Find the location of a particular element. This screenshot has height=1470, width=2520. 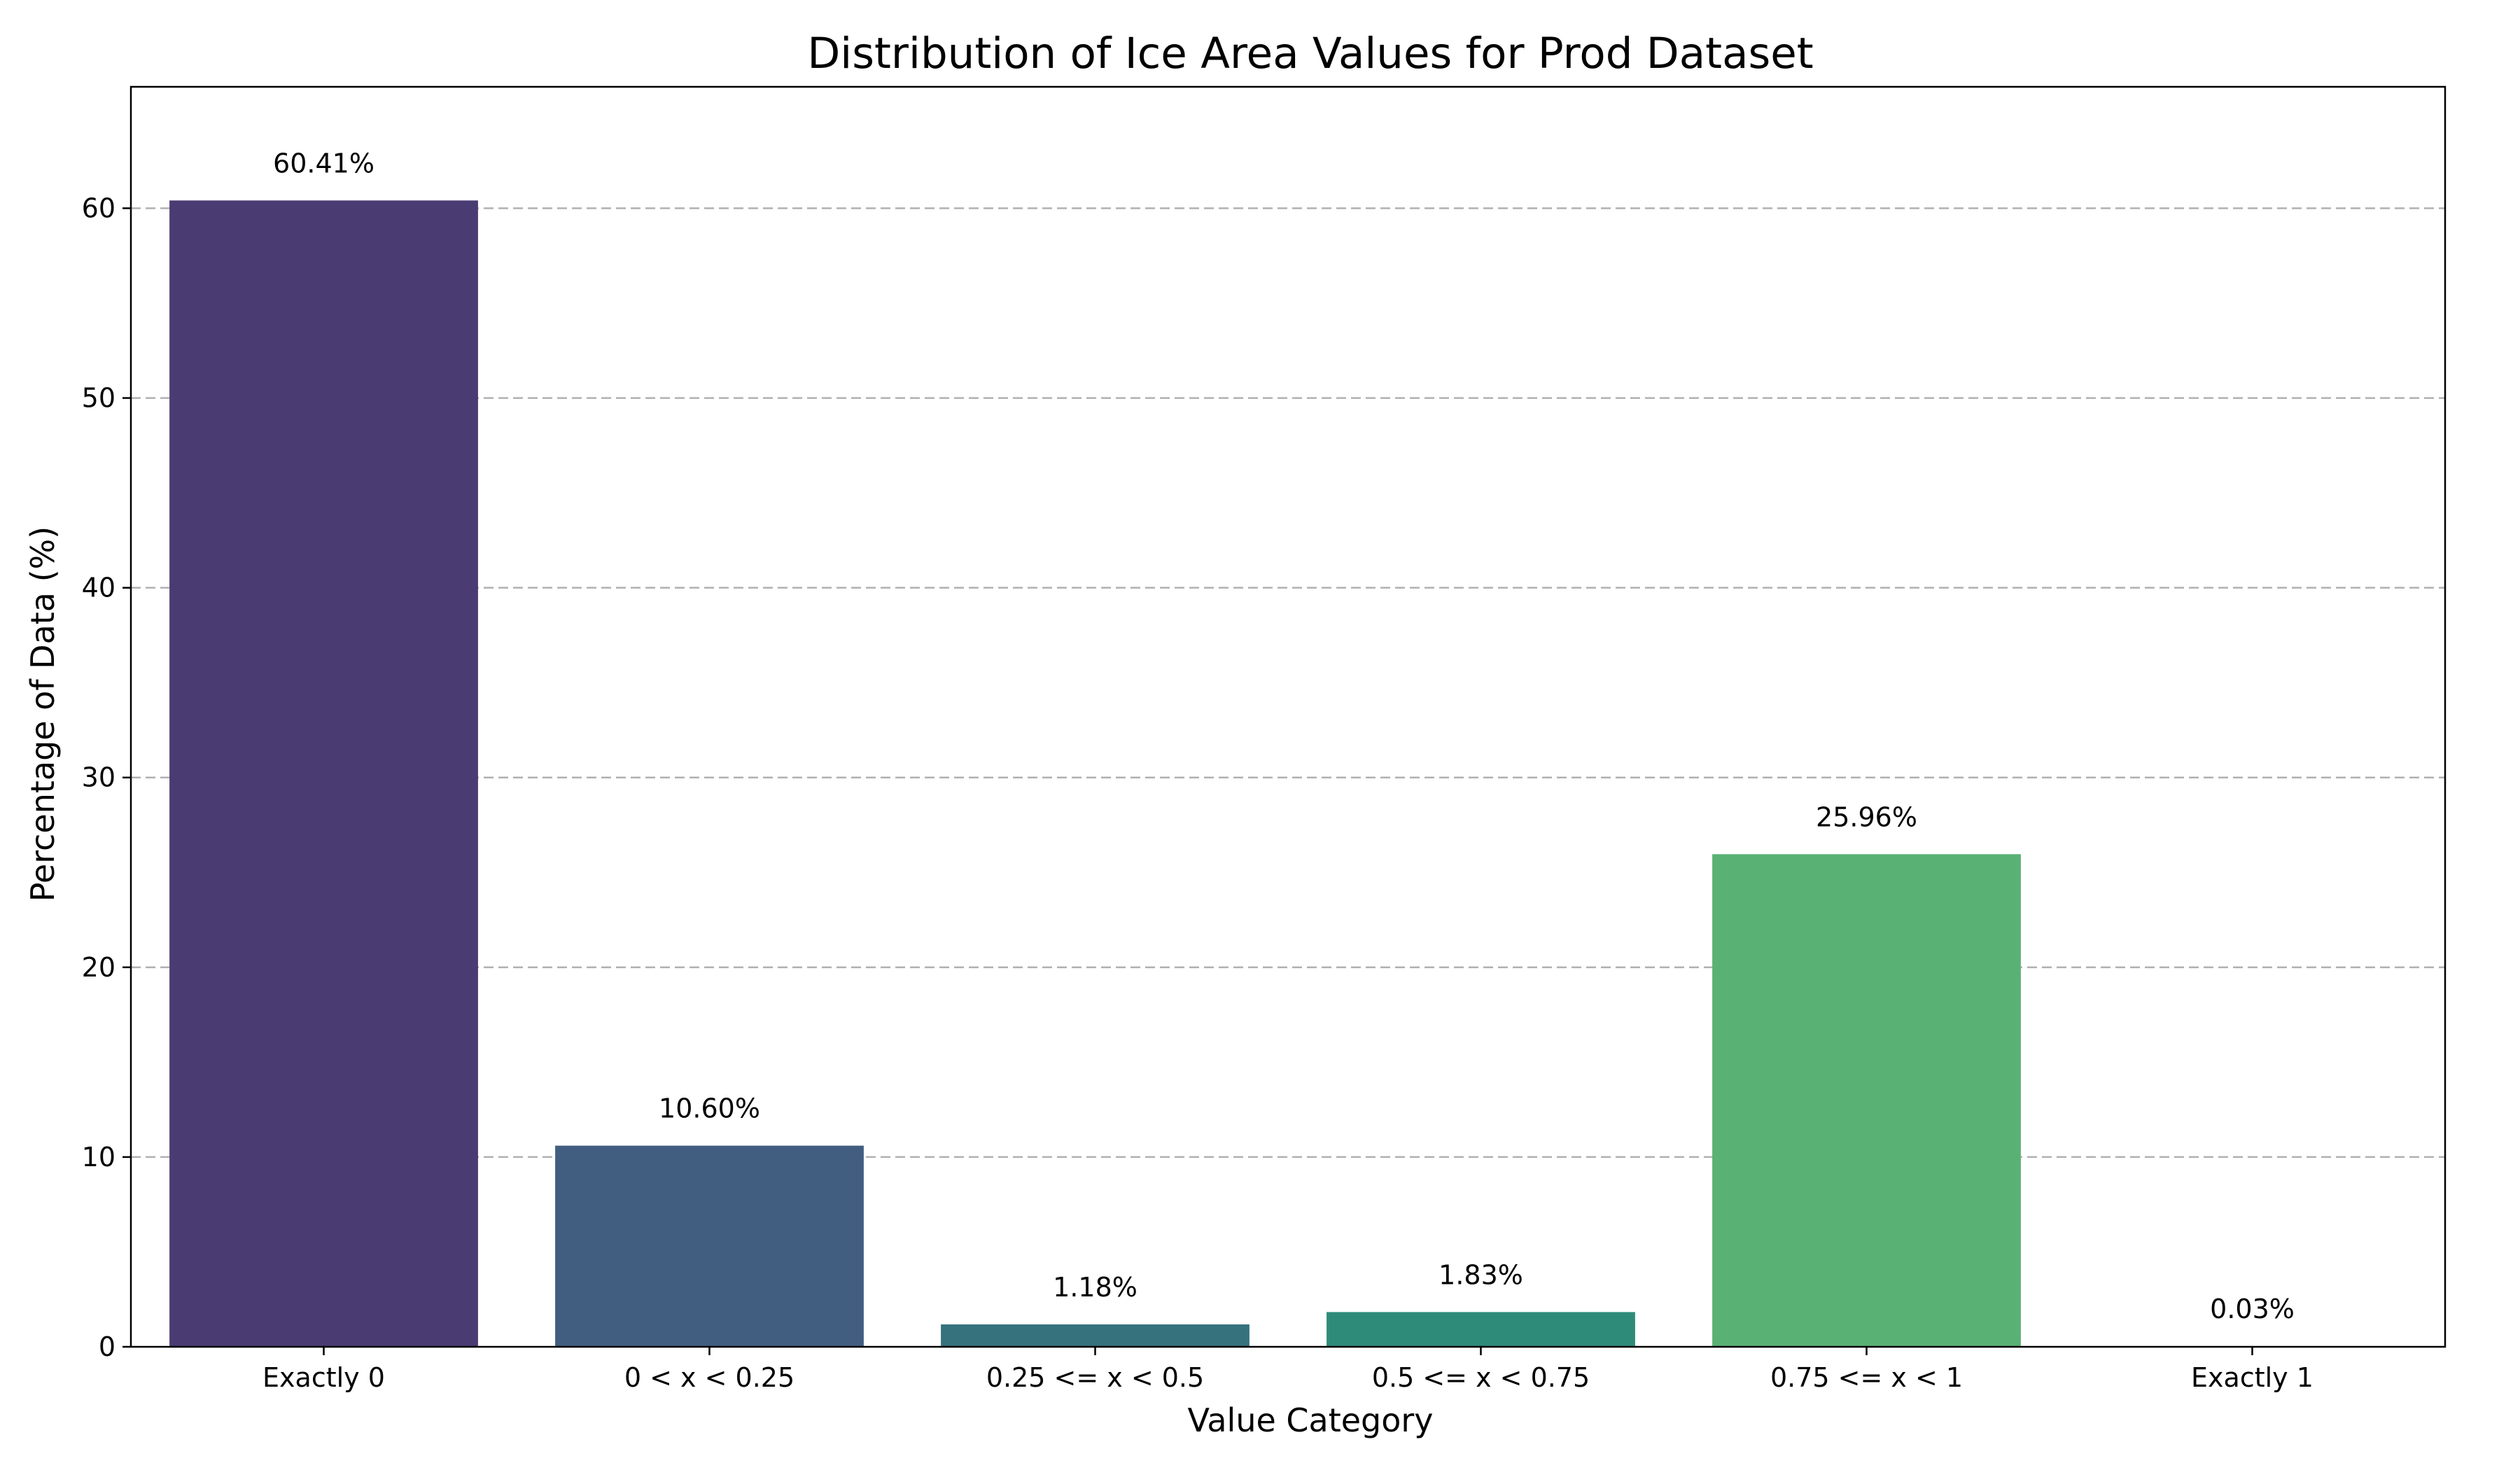

x-axis-title: Value Category is located at coordinates (1310, 1420).